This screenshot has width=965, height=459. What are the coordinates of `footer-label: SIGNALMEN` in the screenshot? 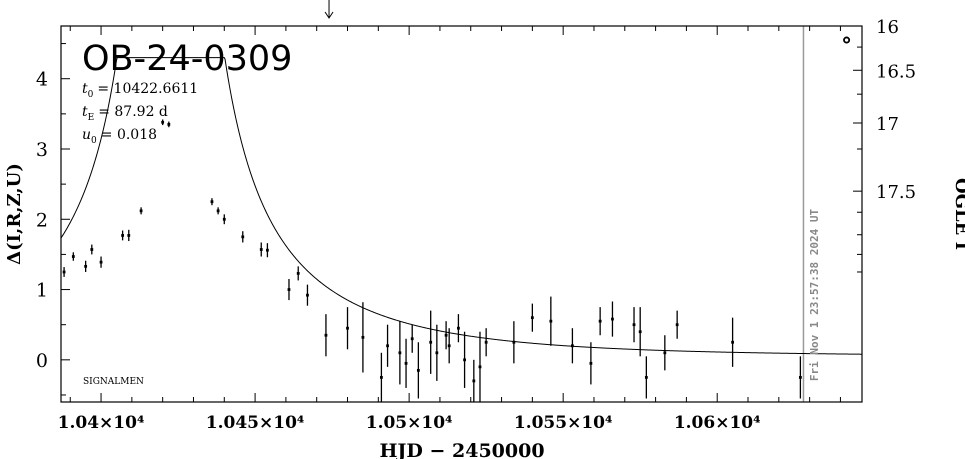 It's located at (113, 382).